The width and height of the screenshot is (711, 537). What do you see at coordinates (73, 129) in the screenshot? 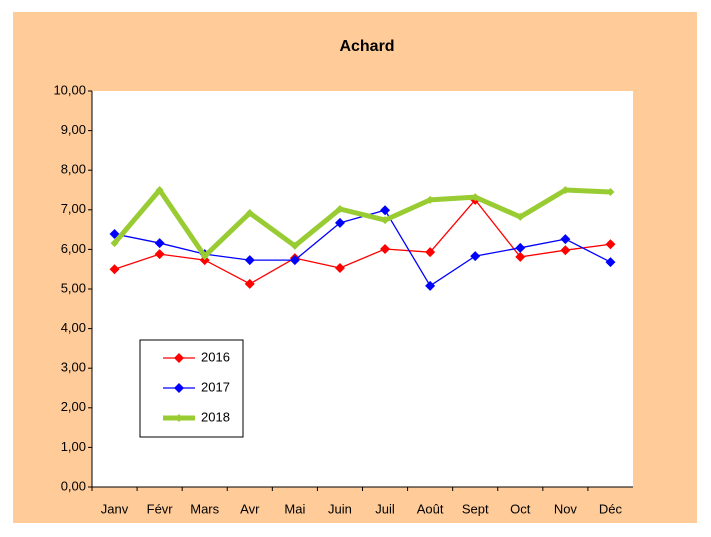
I see `y-tick-label: 9,00` at bounding box center [73, 129].